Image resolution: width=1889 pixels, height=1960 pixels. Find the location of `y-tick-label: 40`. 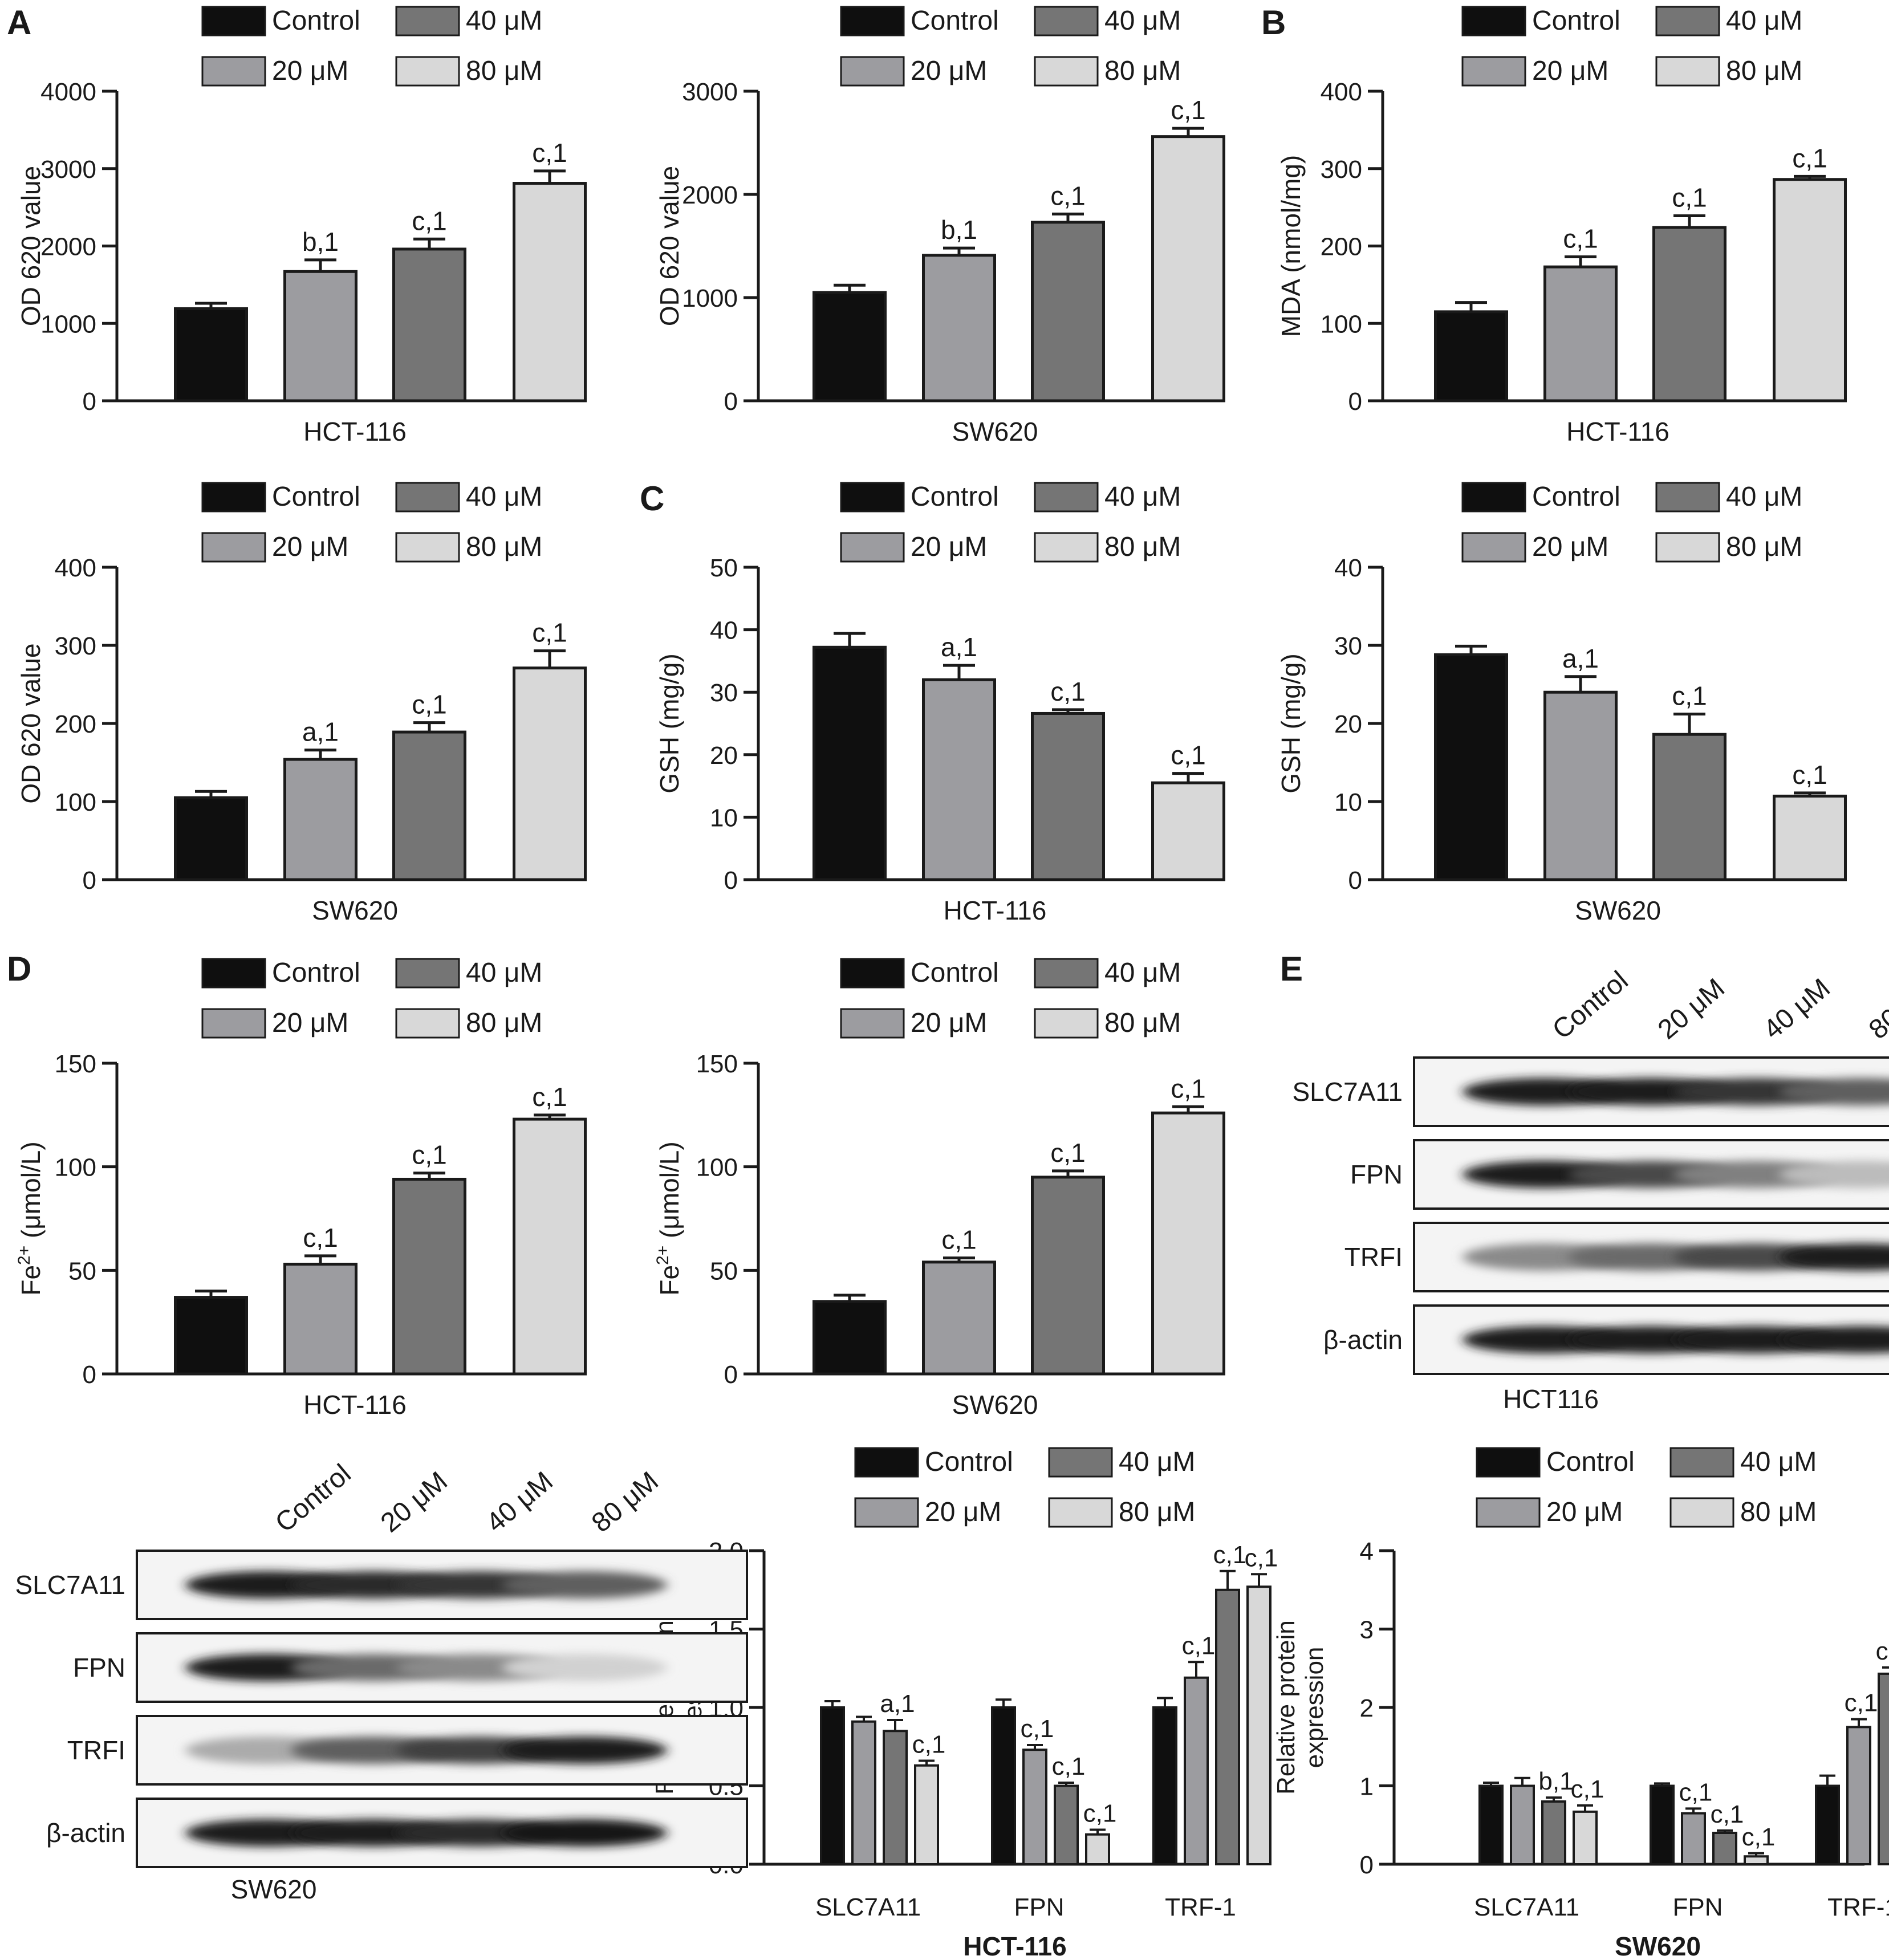

y-tick-label: 40 is located at coordinates (724, 631).